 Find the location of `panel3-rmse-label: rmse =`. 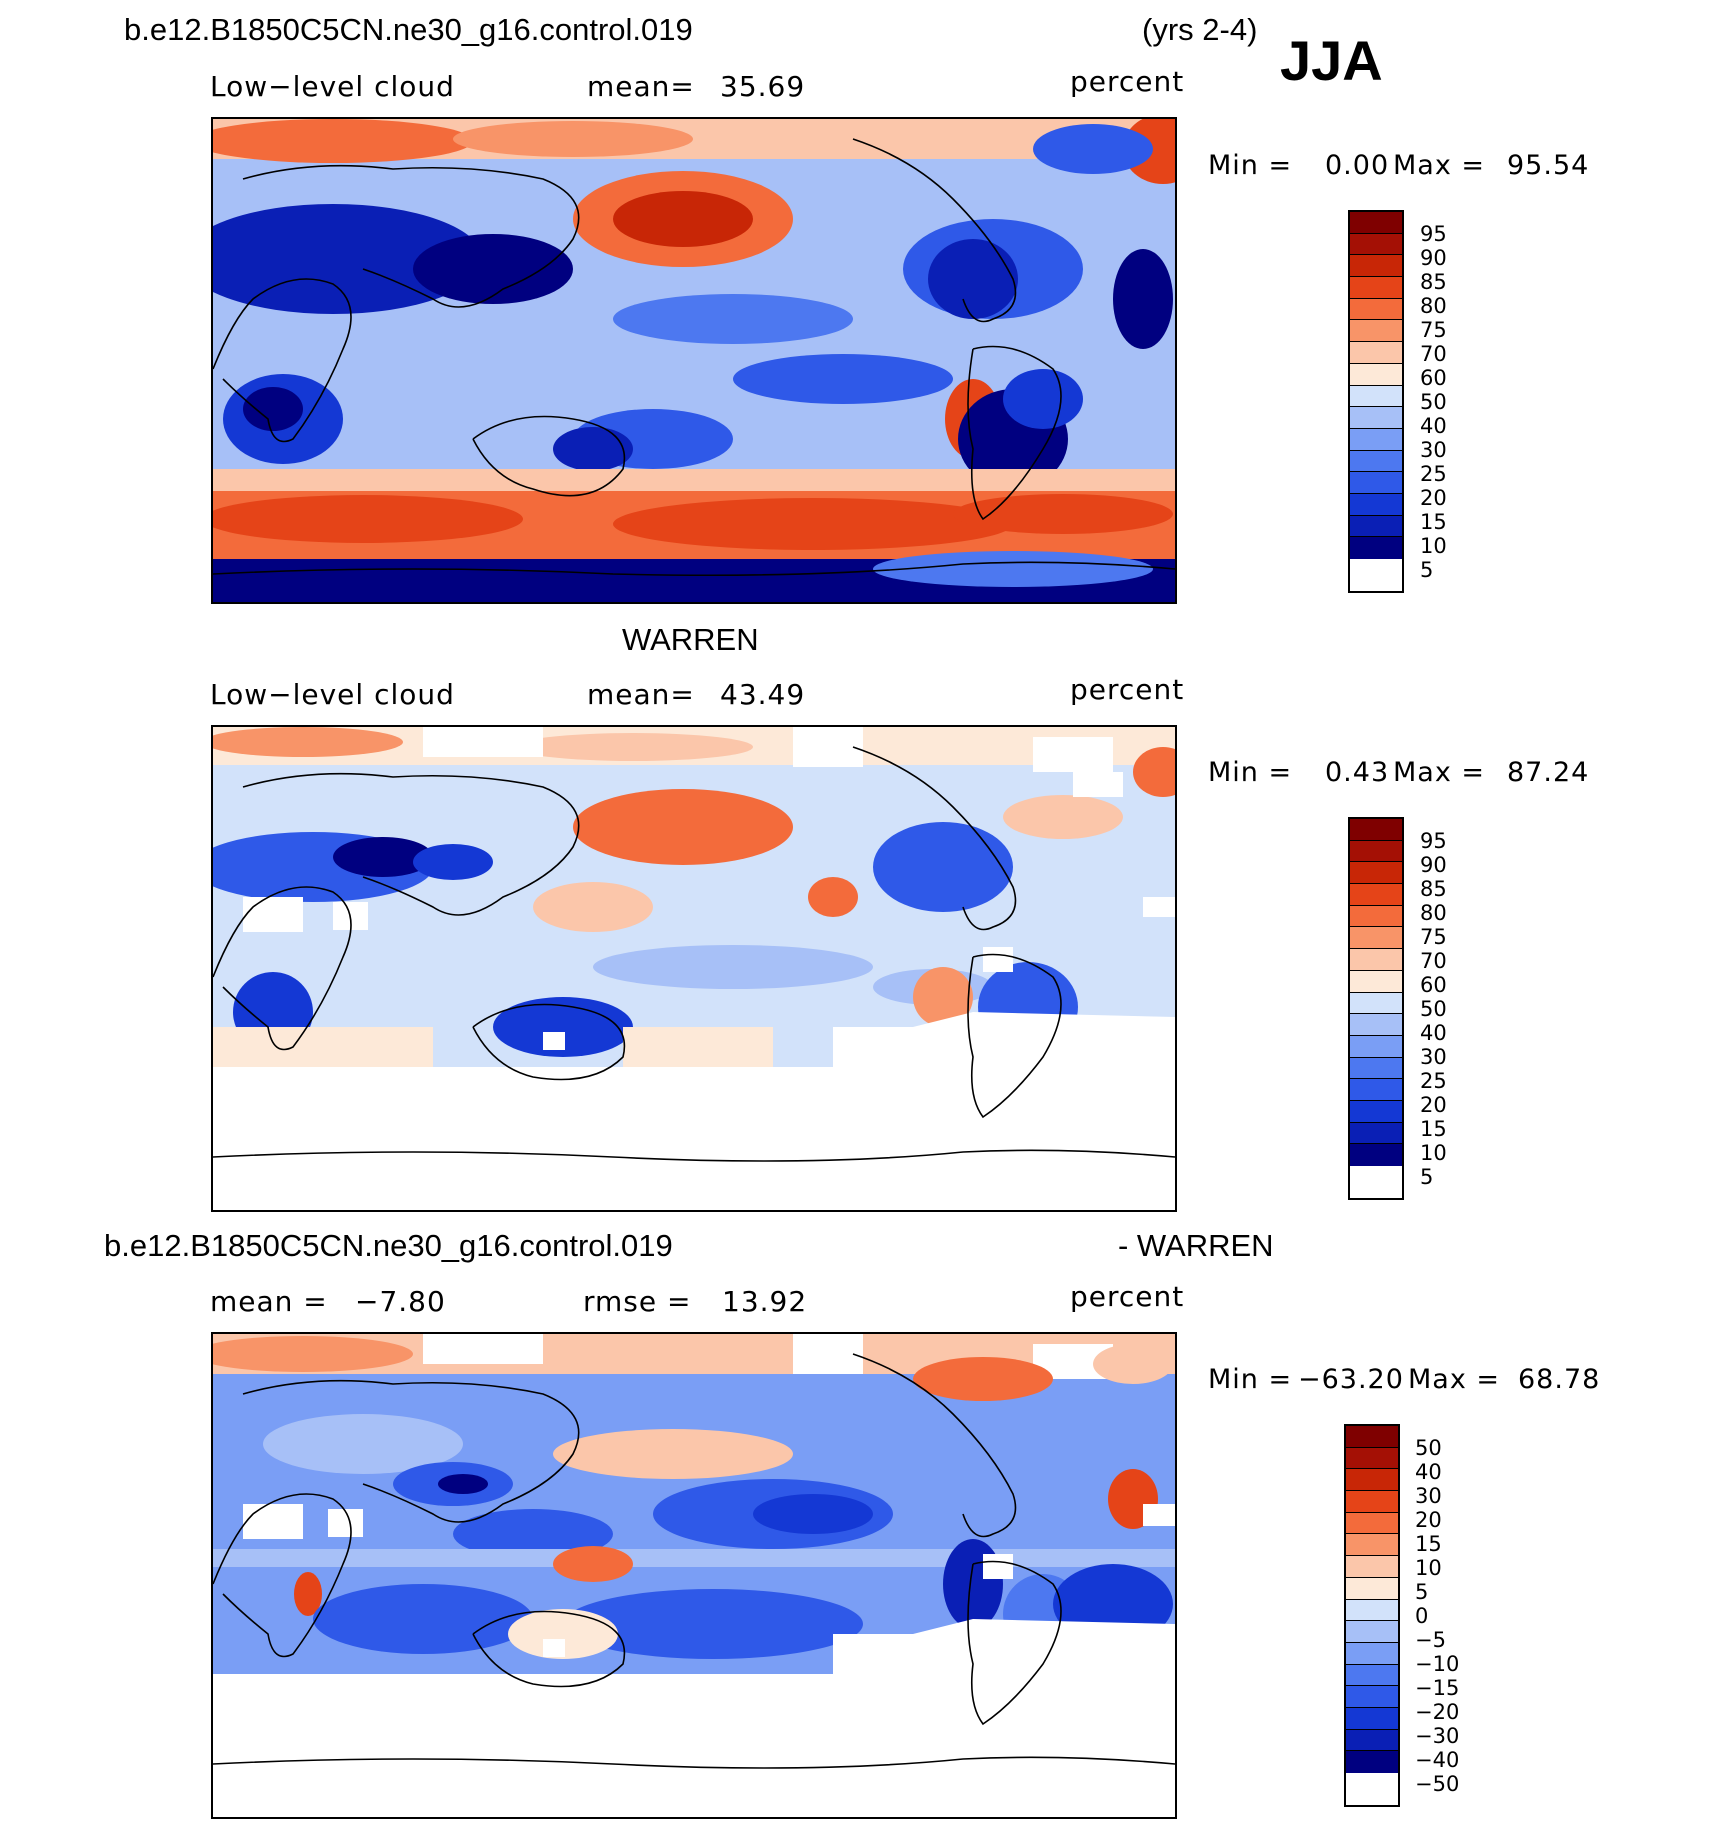

panel3-rmse-label: rmse = is located at coordinates (637, 1301).